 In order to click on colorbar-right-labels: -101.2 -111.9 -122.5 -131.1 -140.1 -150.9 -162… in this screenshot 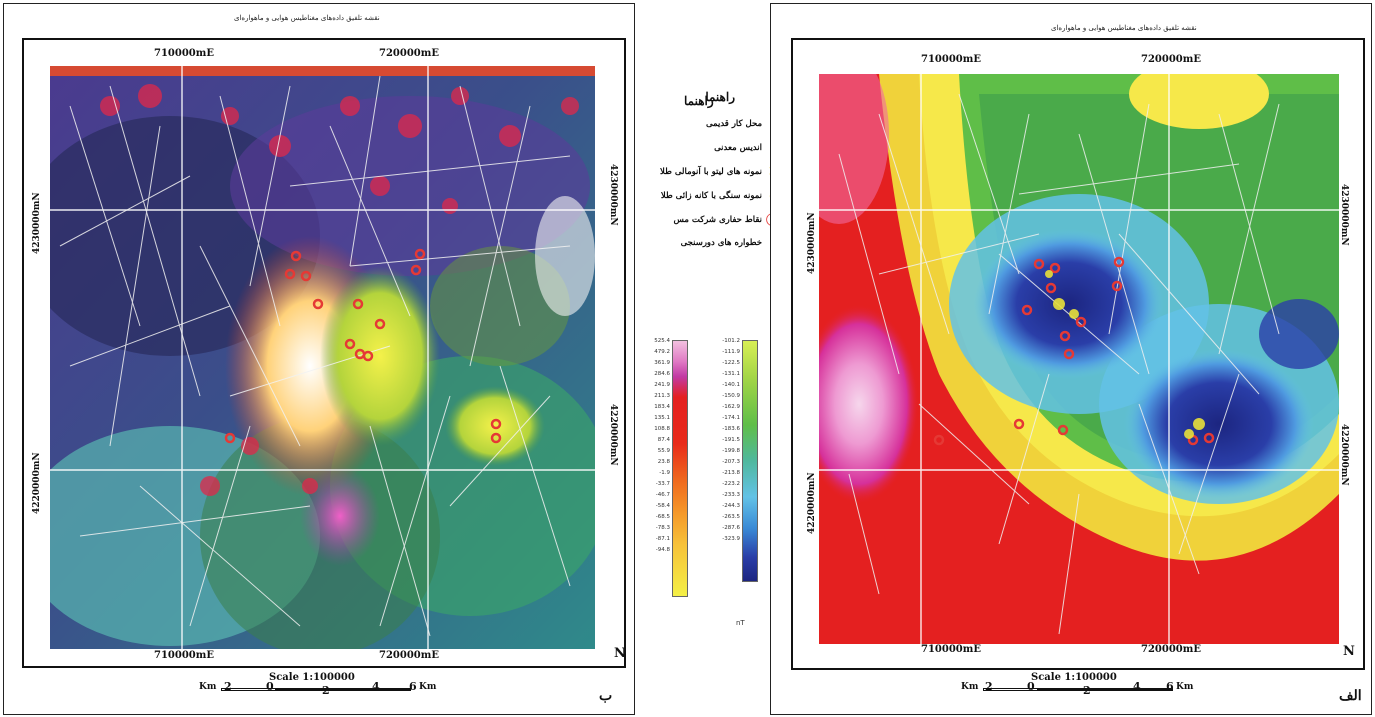, I will do `click(729, 440)`.